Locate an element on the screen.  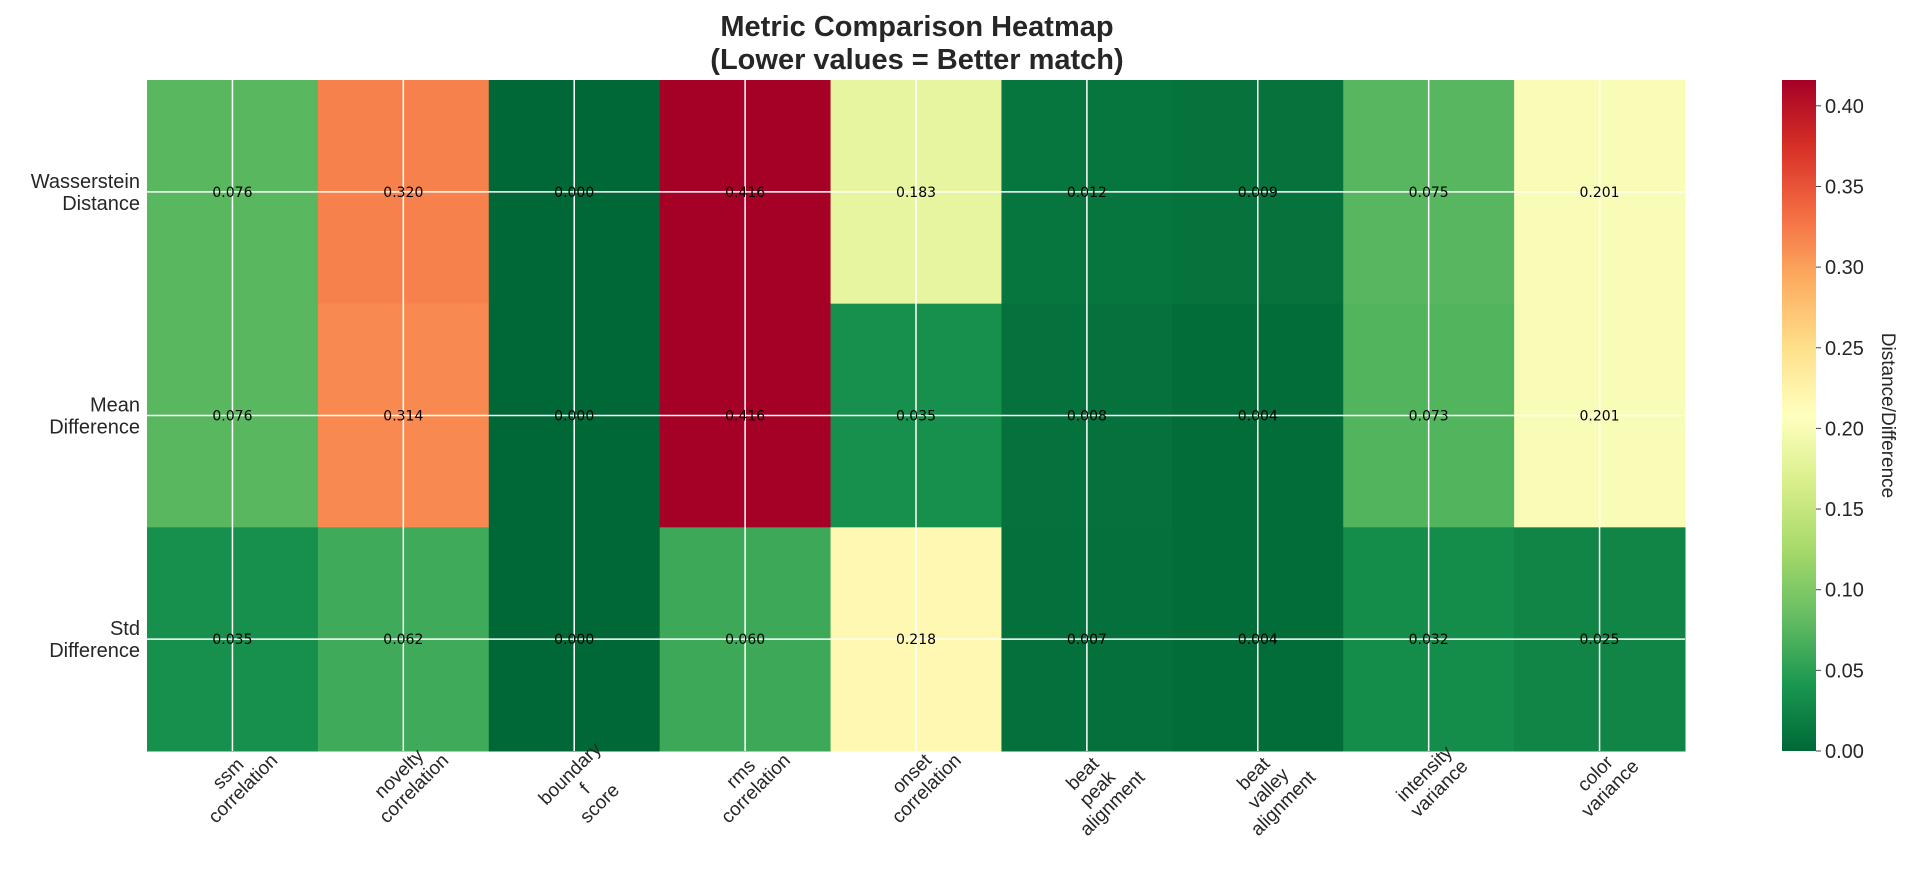
row-label: Wasserstein Distance is located at coordinates (85, 193).